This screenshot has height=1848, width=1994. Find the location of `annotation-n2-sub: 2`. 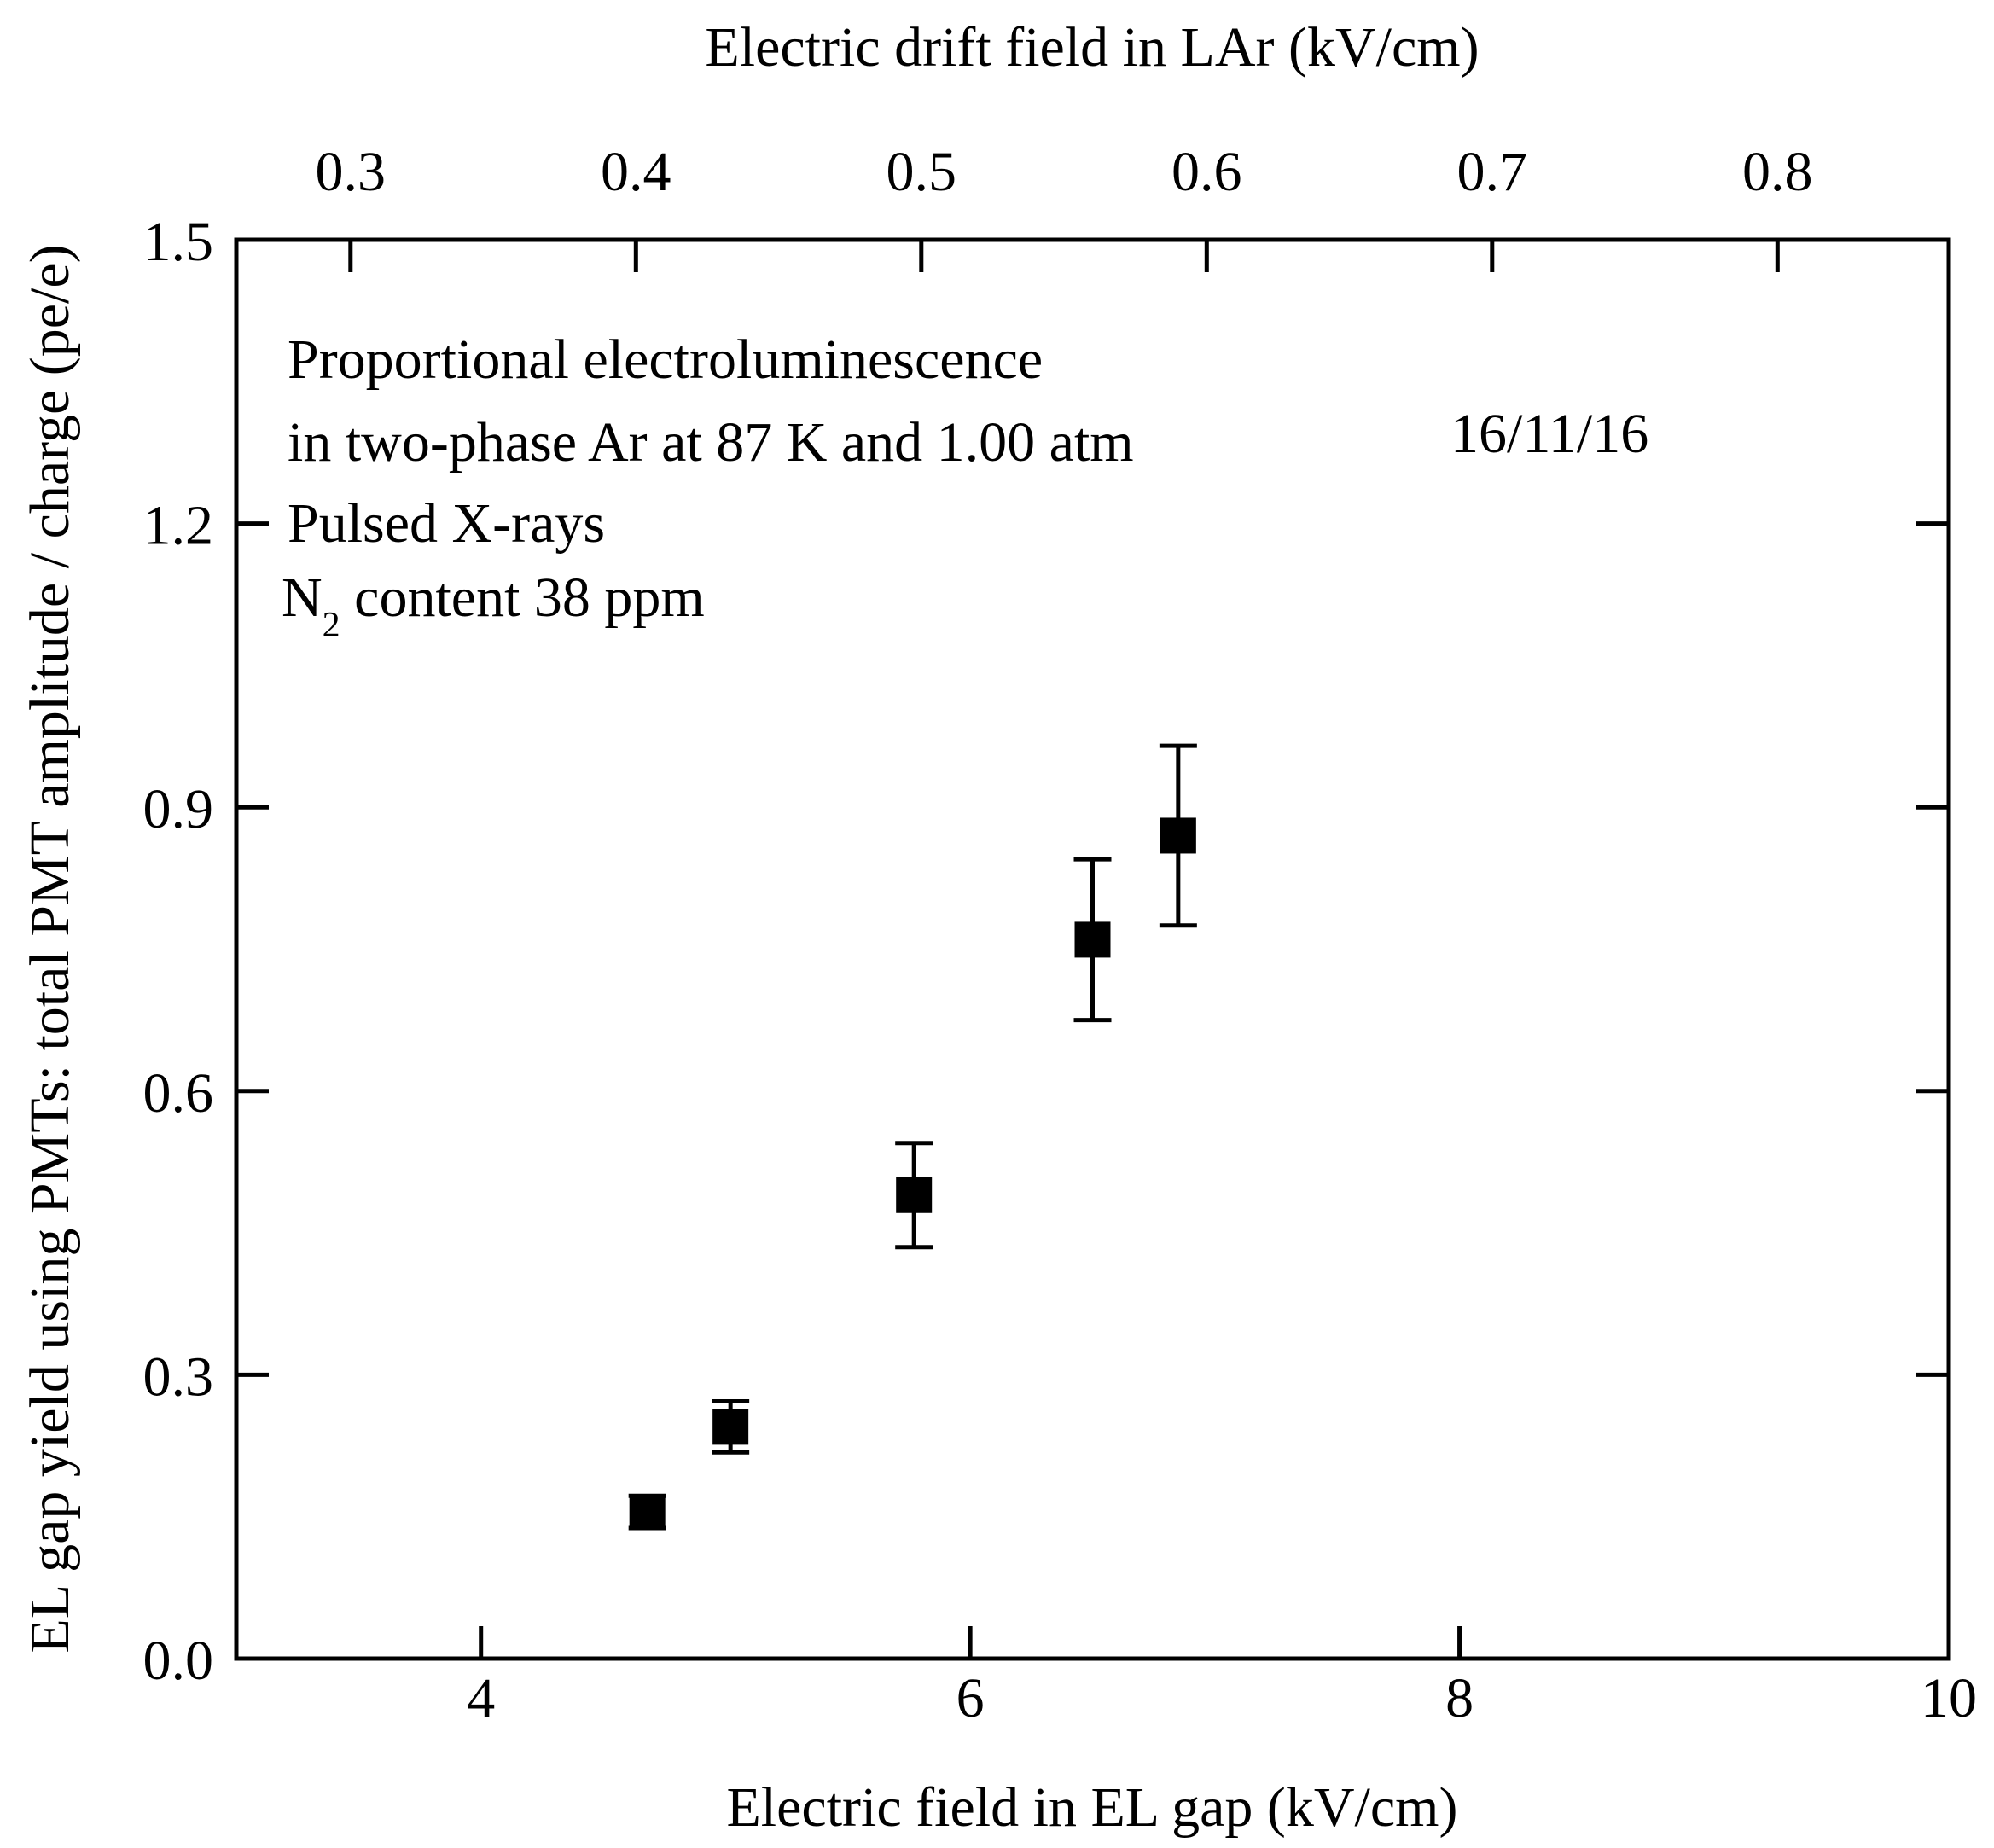

annotation-n2-sub: 2 is located at coordinates (331, 625).